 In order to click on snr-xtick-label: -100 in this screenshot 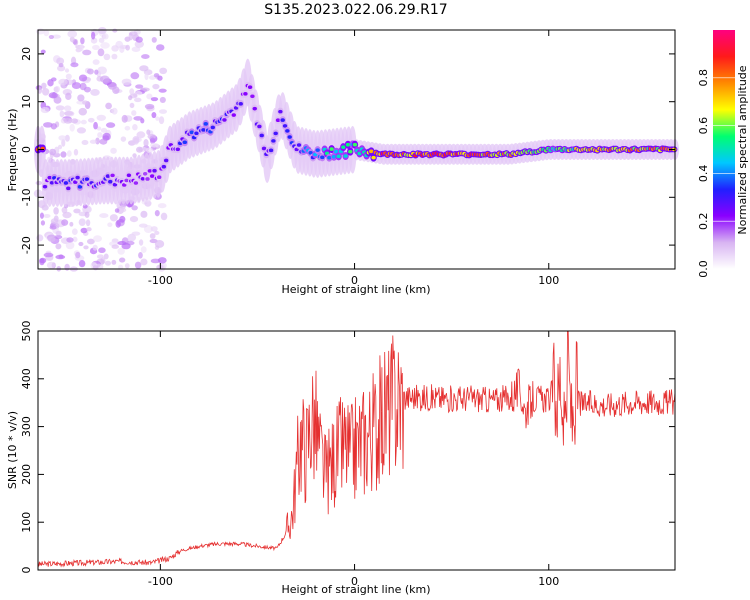, I will do `click(160, 581)`.